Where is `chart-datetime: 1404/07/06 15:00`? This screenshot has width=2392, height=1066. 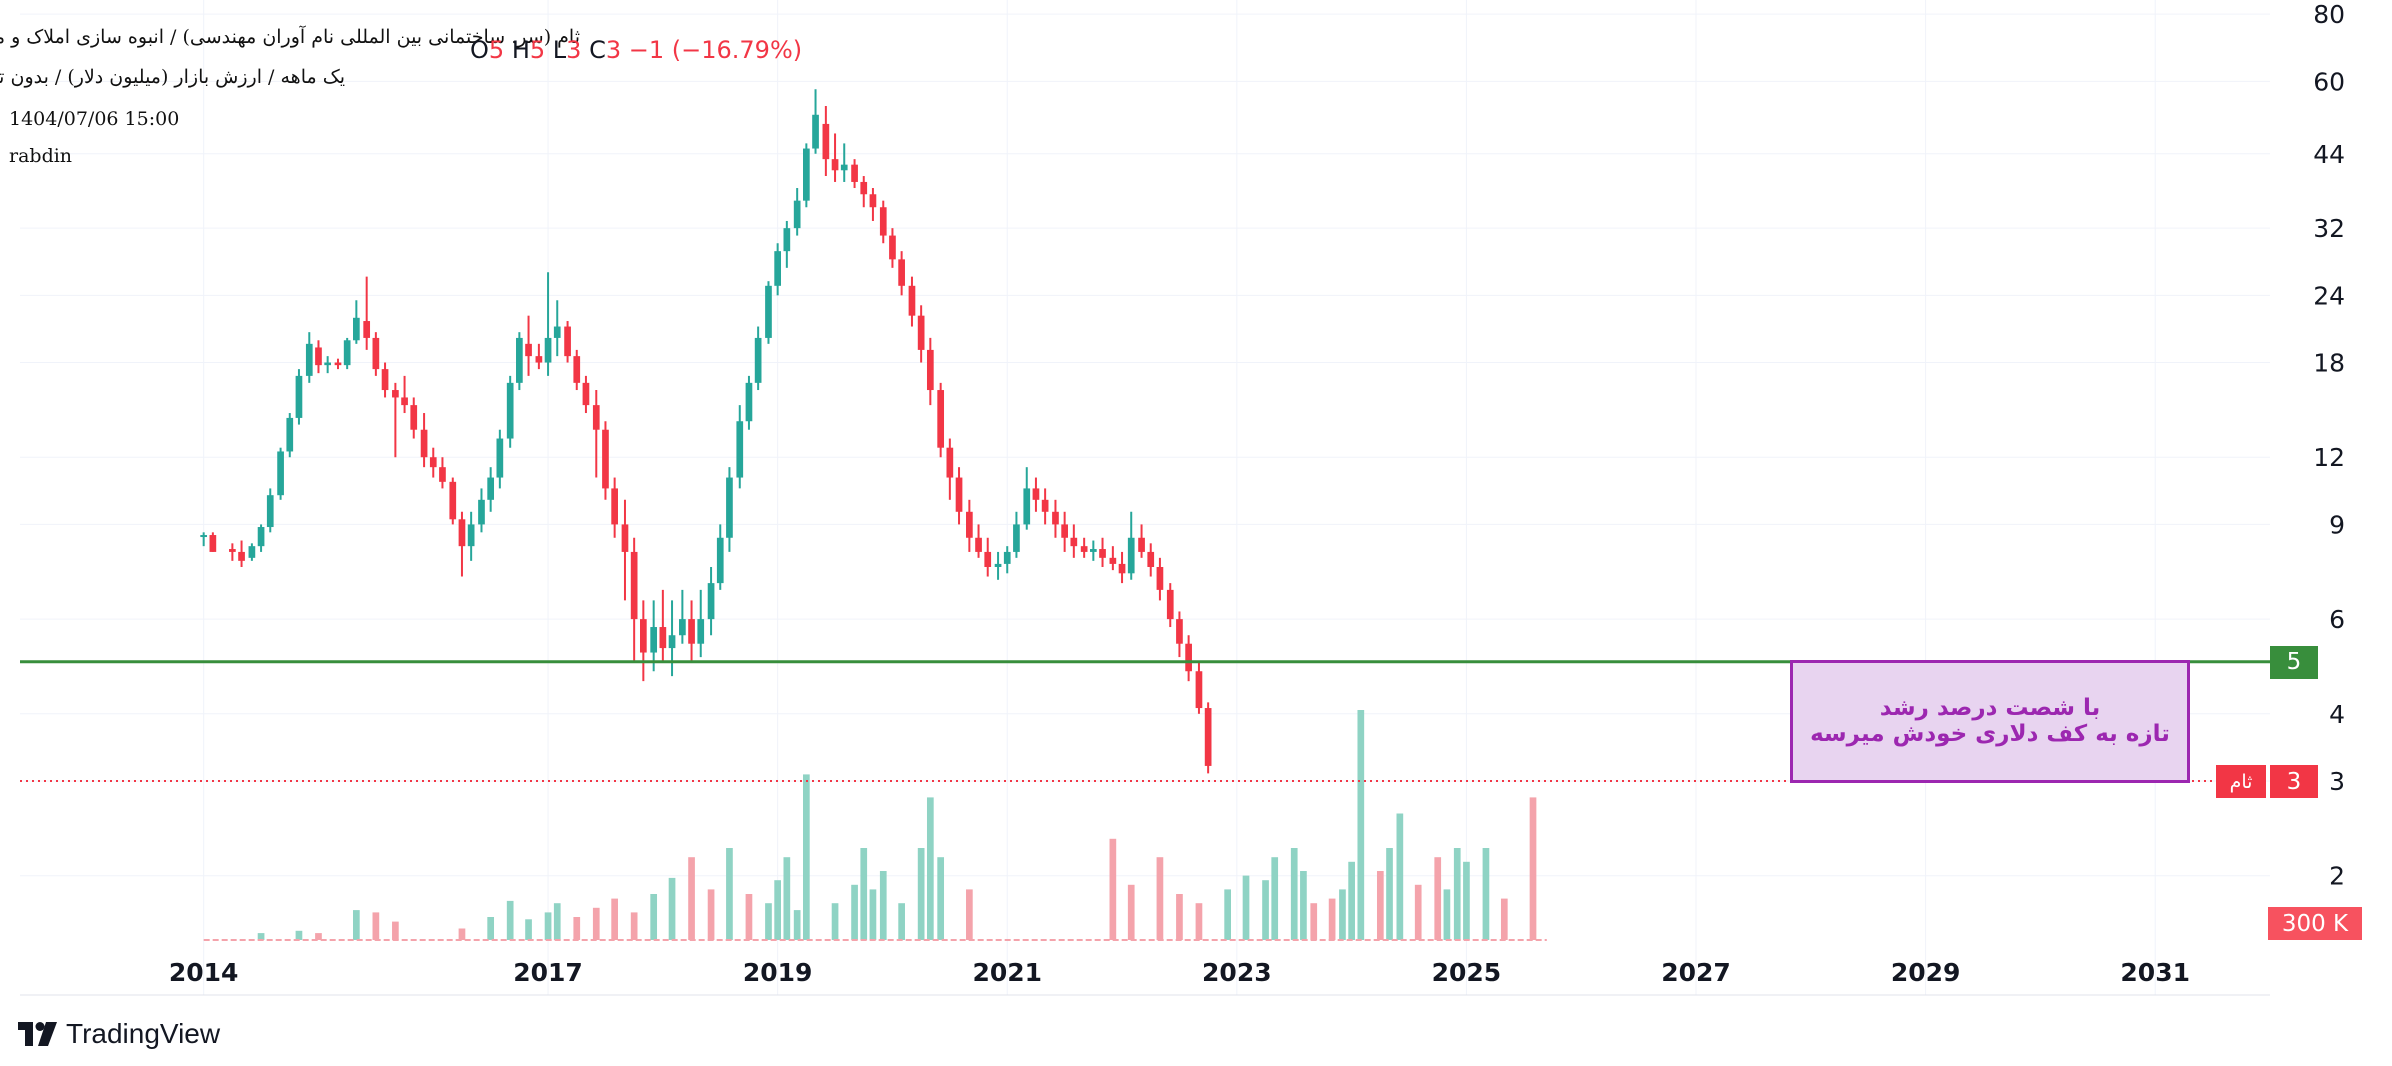
chart-datetime: 1404/07/06 15:00 is located at coordinates (94, 119).